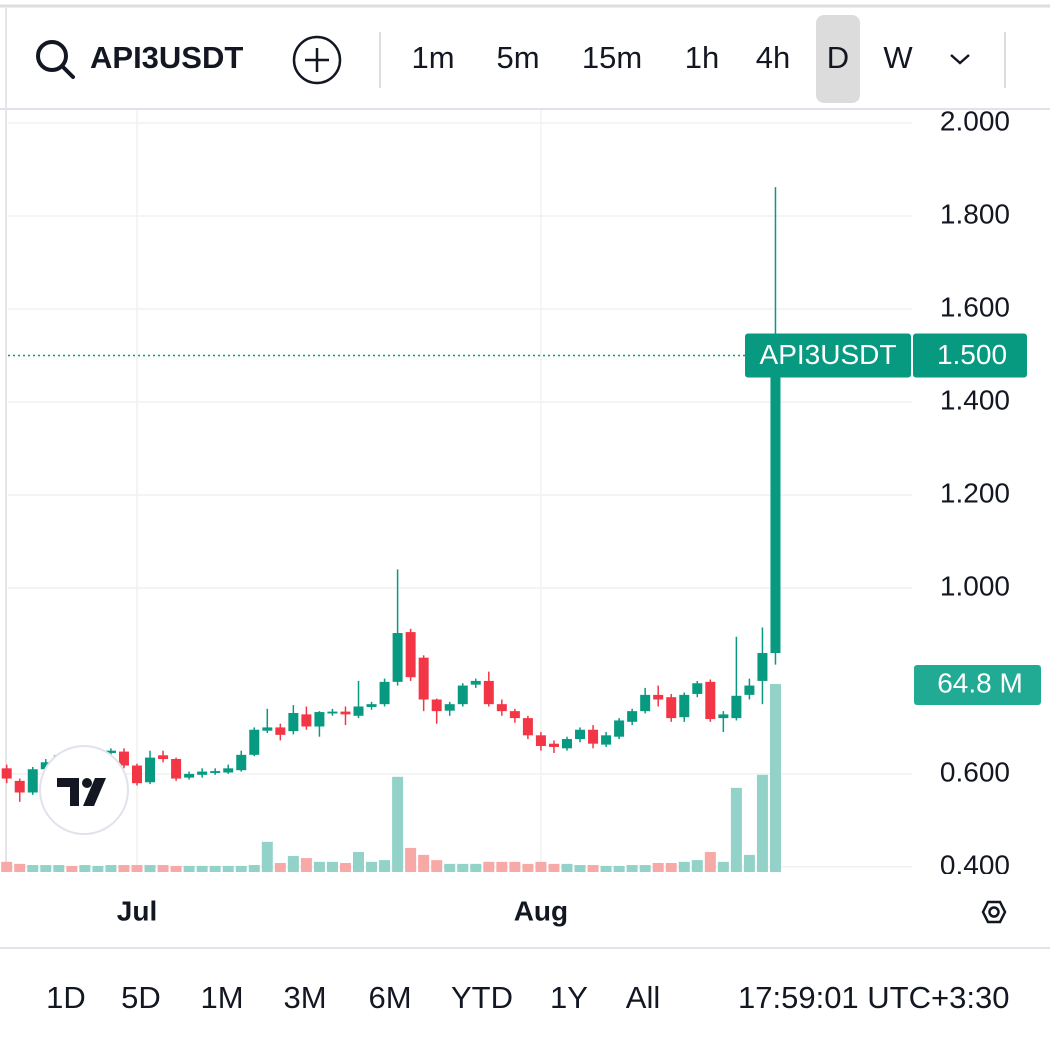 The image size is (1050, 1039). What do you see at coordinates (975, 585) in the screenshot?
I see `y-tick-label: 1.000` at bounding box center [975, 585].